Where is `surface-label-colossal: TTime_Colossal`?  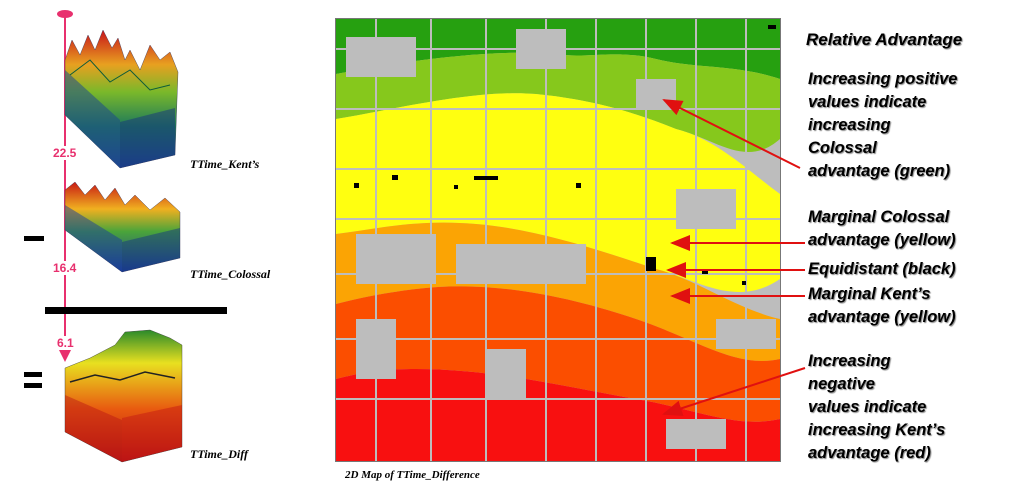 surface-label-colossal: TTime_Colossal is located at coordinates (230, 274).